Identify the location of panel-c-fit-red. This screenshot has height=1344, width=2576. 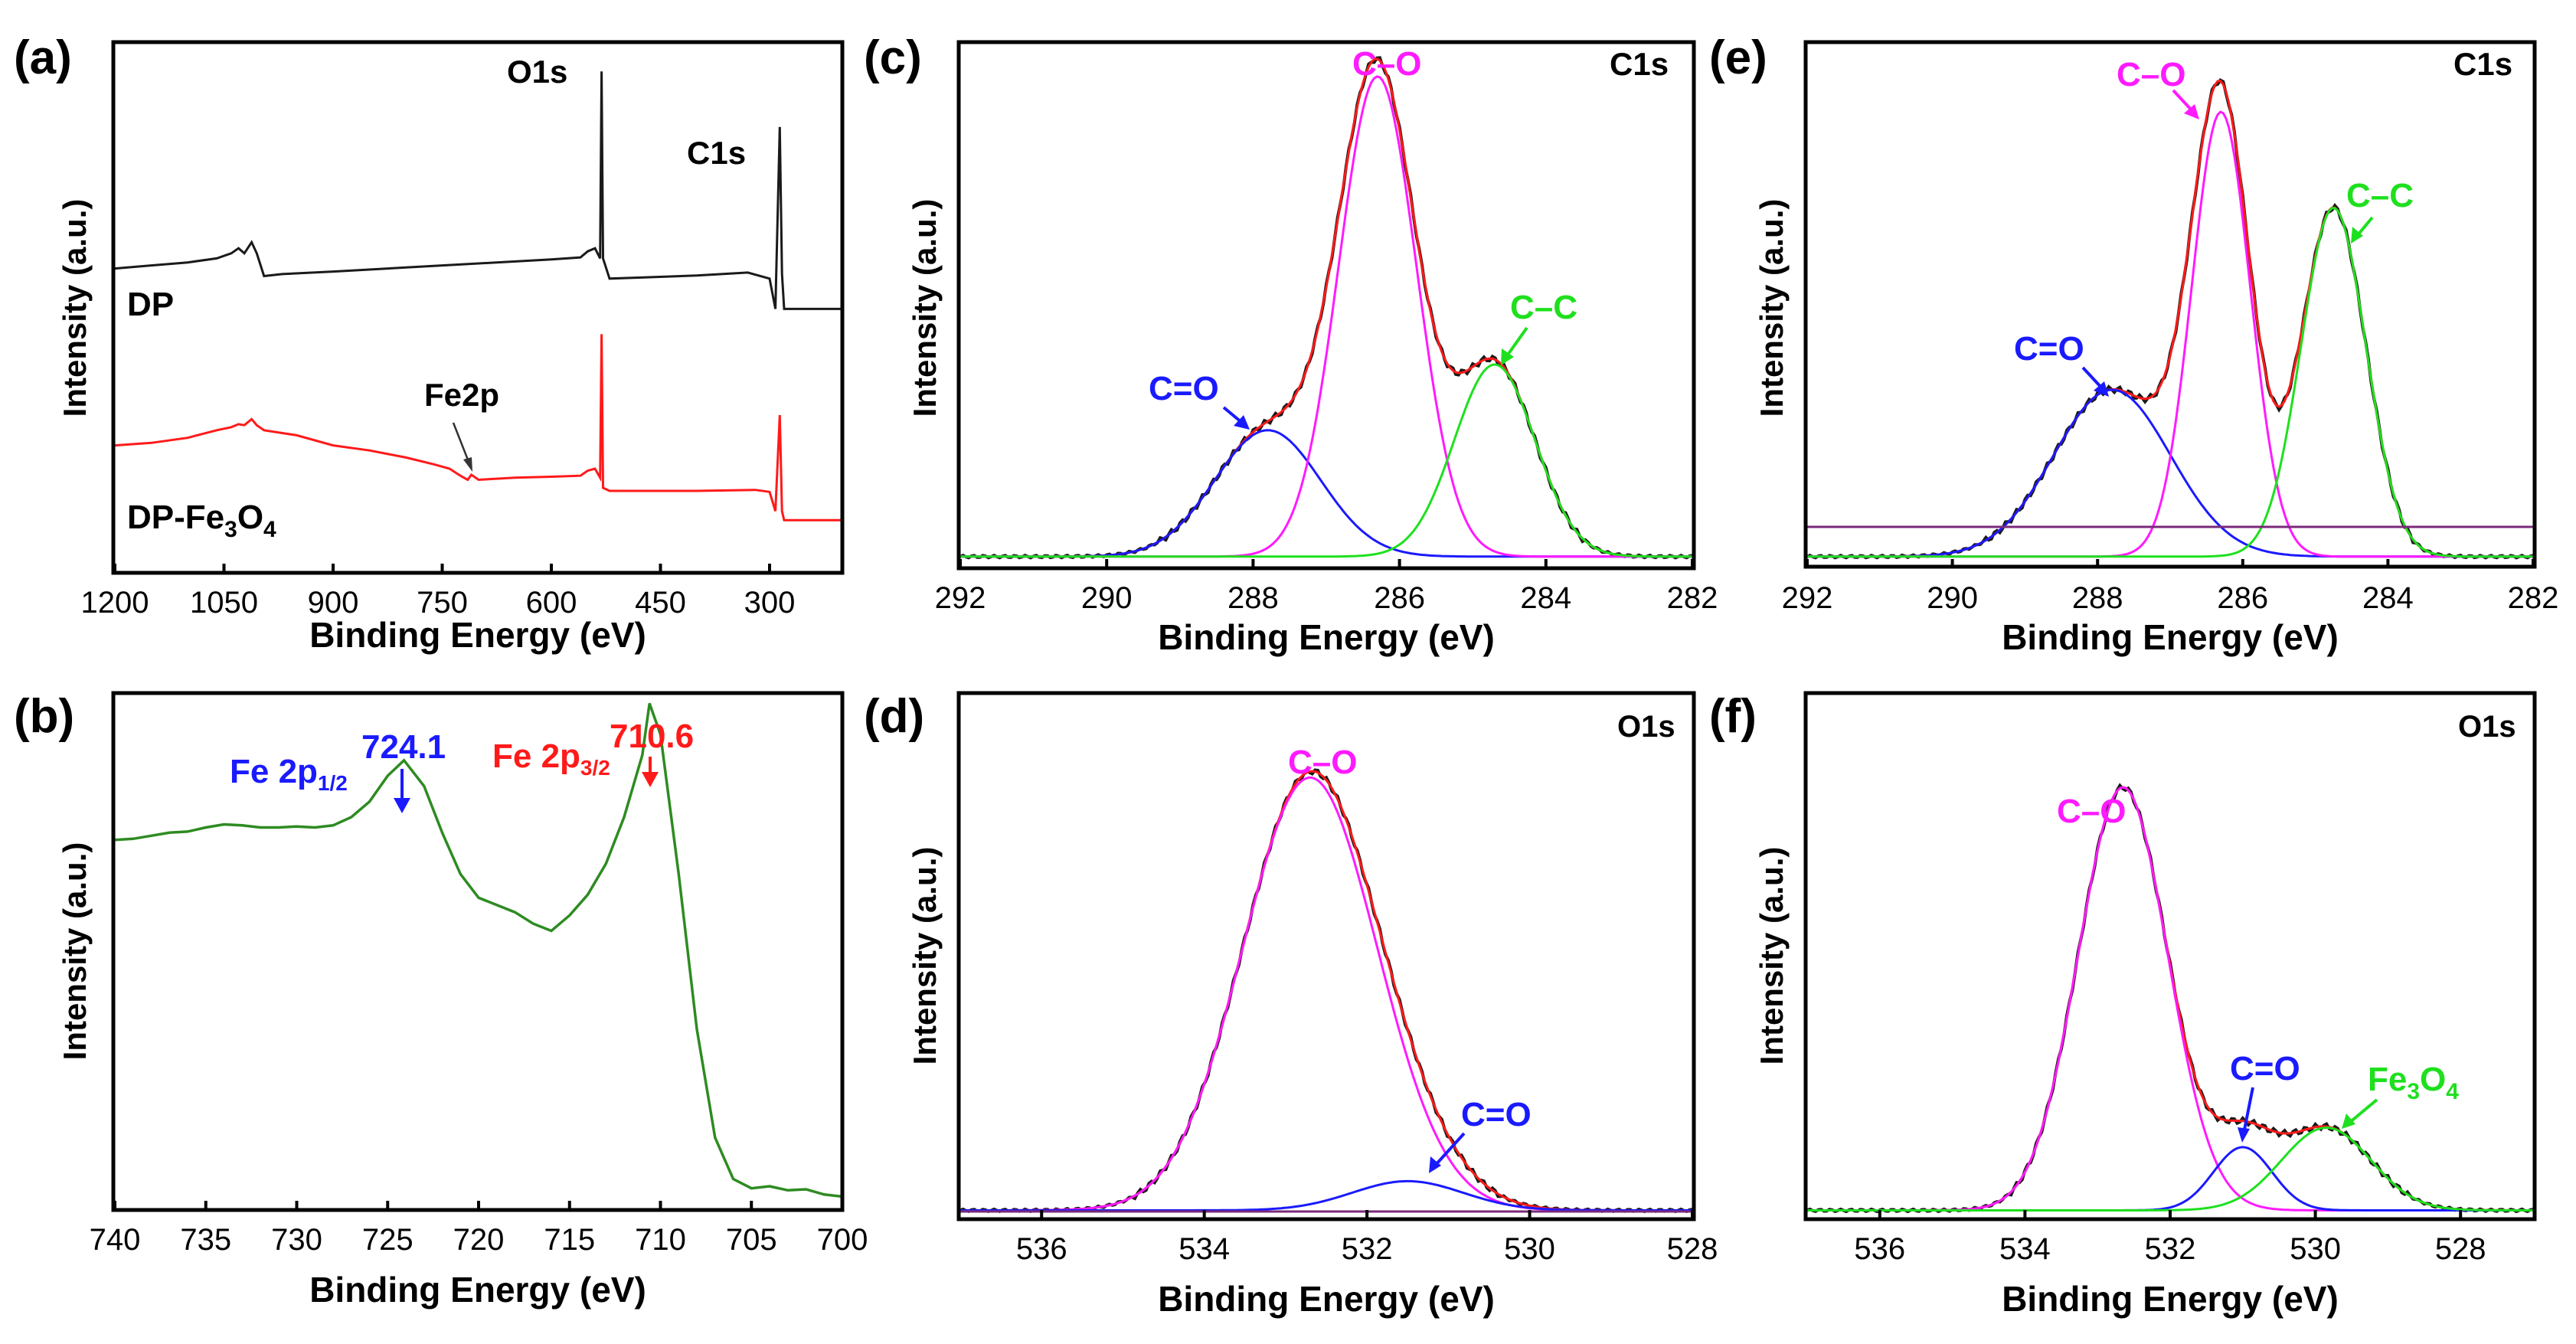
(1326, 307).